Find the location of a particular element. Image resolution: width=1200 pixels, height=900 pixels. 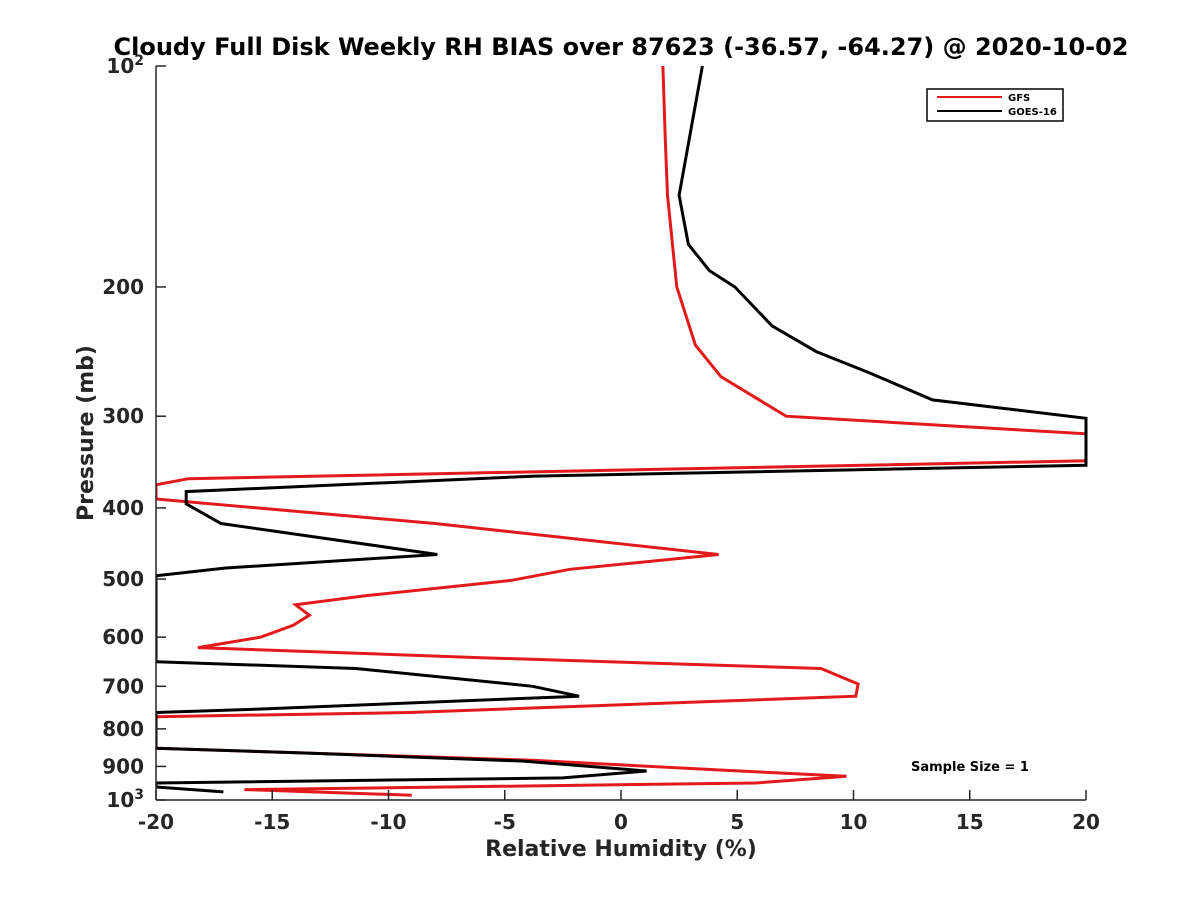

x-tick-label: 15 is located at coordinates (970, 822).